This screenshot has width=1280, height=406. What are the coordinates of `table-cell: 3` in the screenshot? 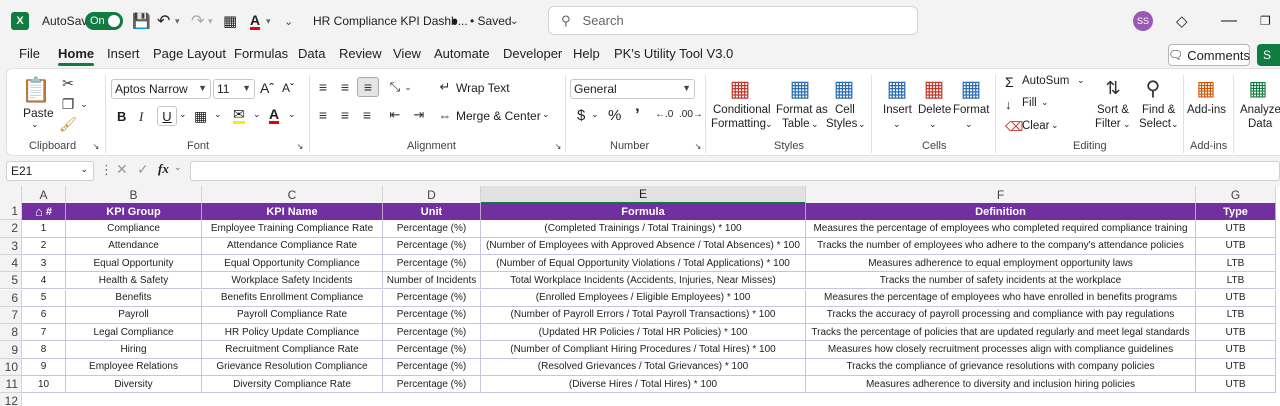 It's located at (44, 263).